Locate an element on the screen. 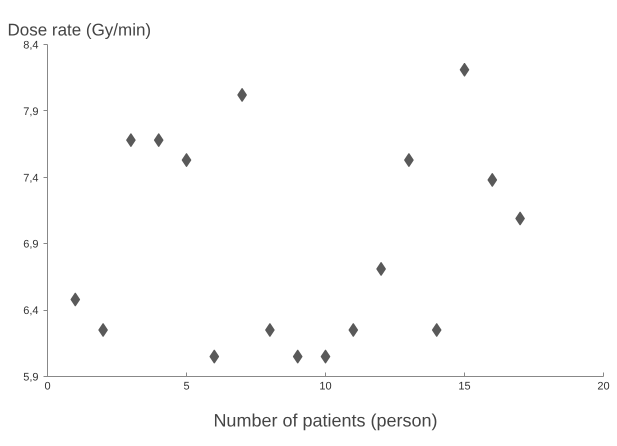 The height and width of the screenshot is (446, 617). y-tick-label: 6,4 is located at coordinates (31, 311).